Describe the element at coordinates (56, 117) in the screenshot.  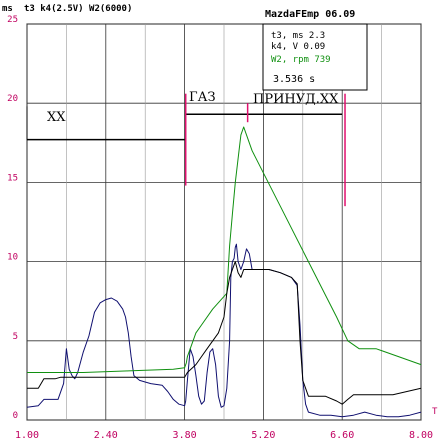
I see `label-idle: XX` at that location.